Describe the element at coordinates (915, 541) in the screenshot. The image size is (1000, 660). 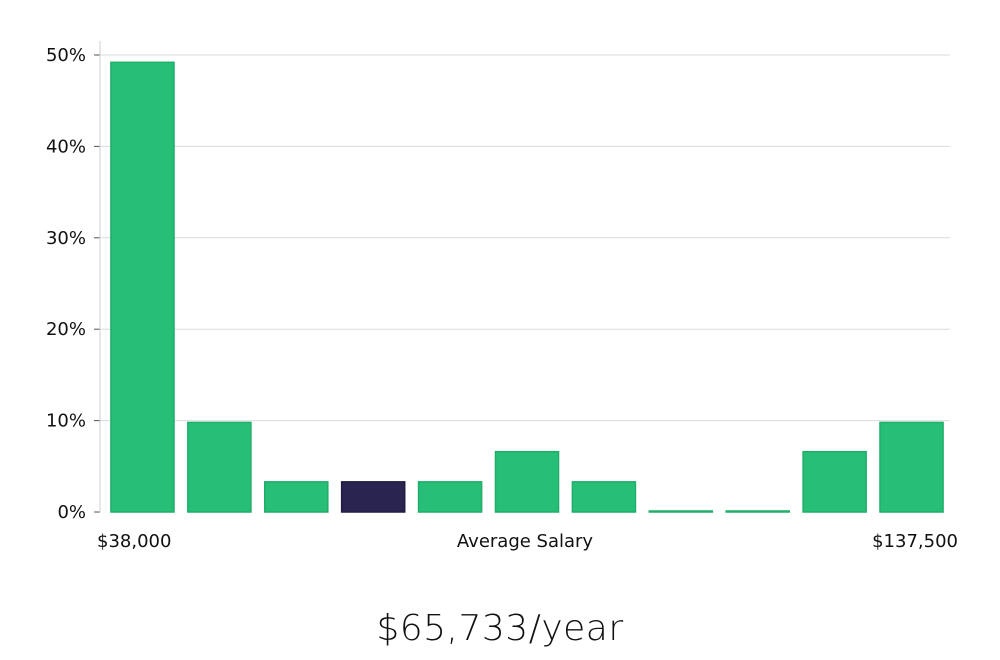
I see `x-max-label: $137,500` at that location.